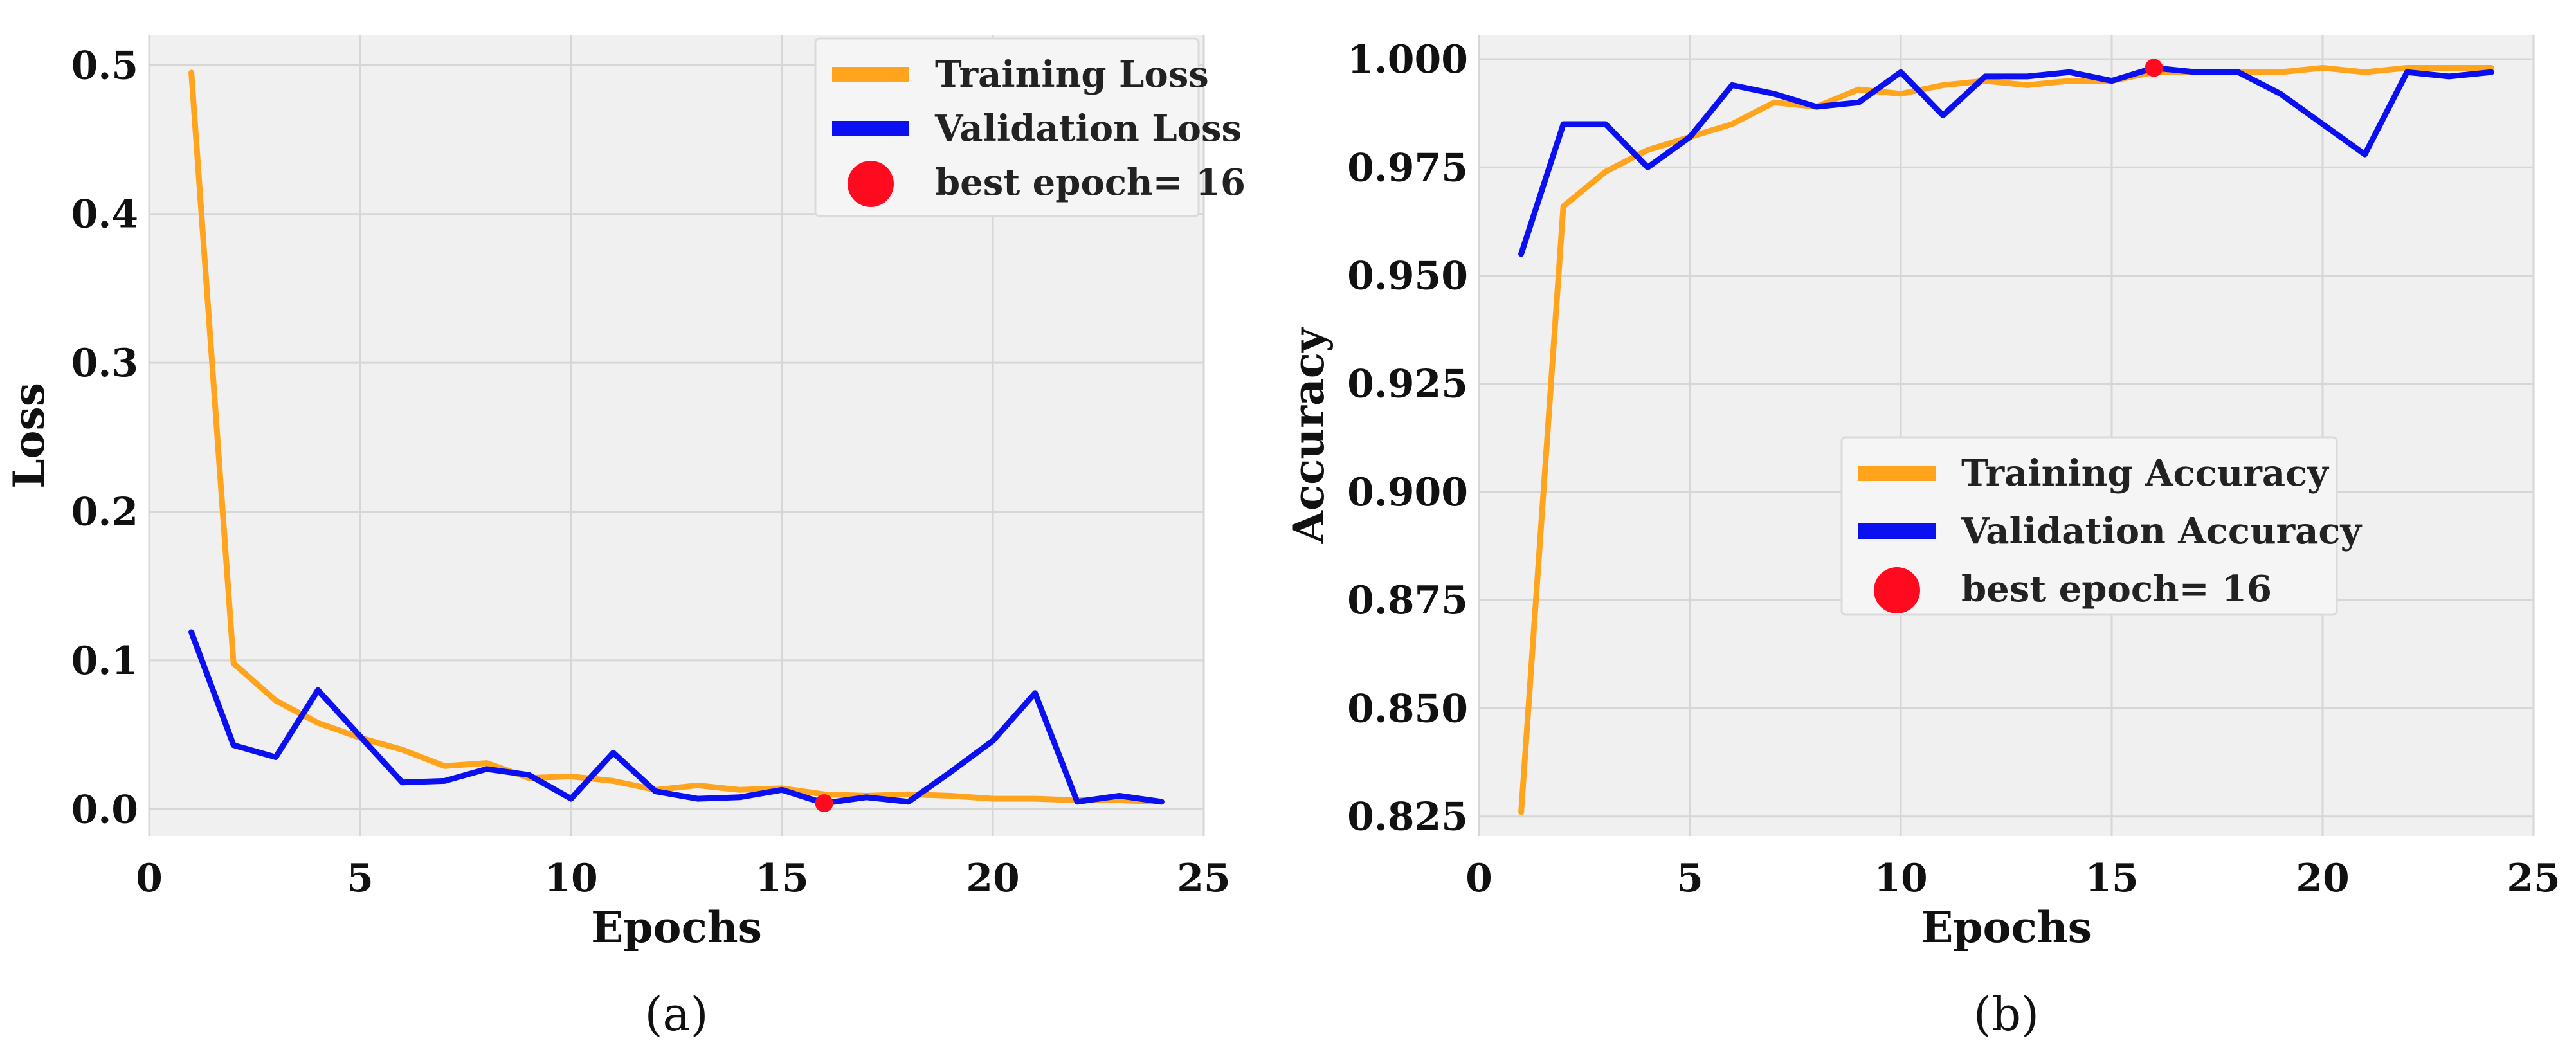 The height and width of the screenshot is (1063, 2576). I want to click on loss-y-tick-label: 0.4, so click(104, 214).